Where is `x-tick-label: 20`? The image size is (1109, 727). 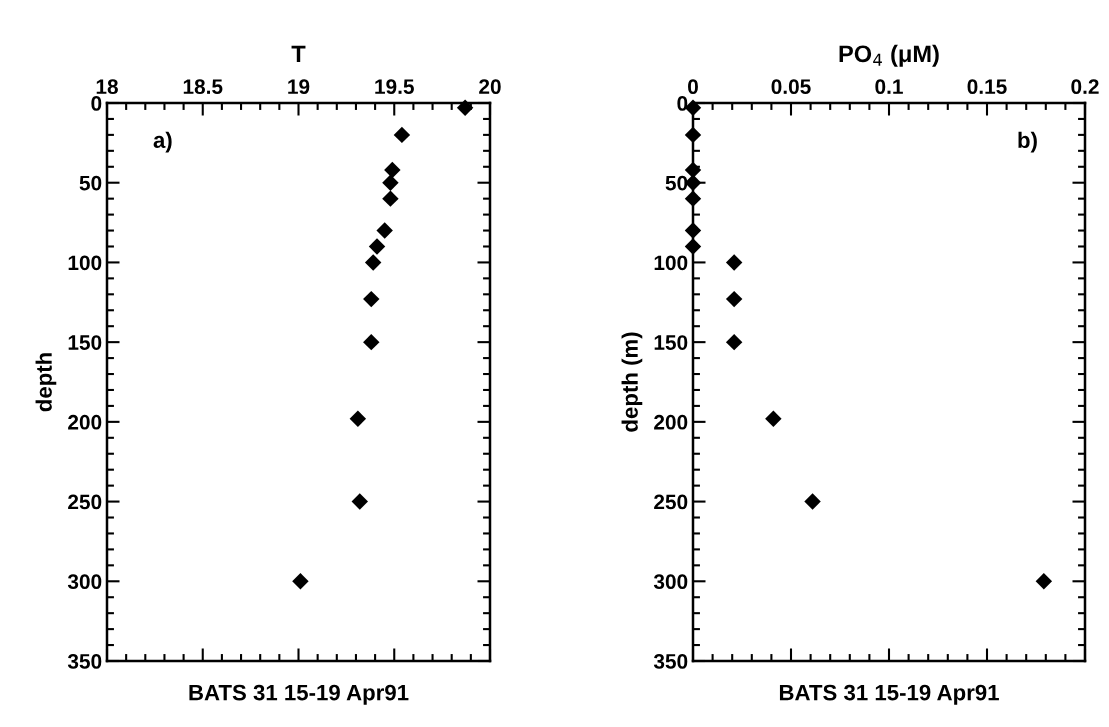 x-tick-label: 20 is located at coordinates (490, 87).